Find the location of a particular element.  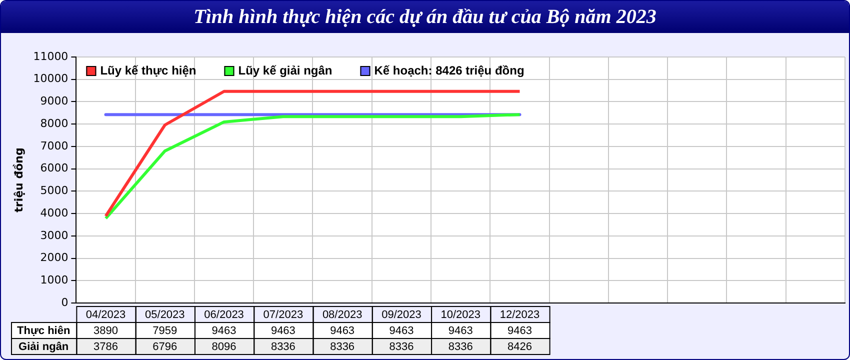

y-tick-label: 9000 is located at coordinates (54, 101).